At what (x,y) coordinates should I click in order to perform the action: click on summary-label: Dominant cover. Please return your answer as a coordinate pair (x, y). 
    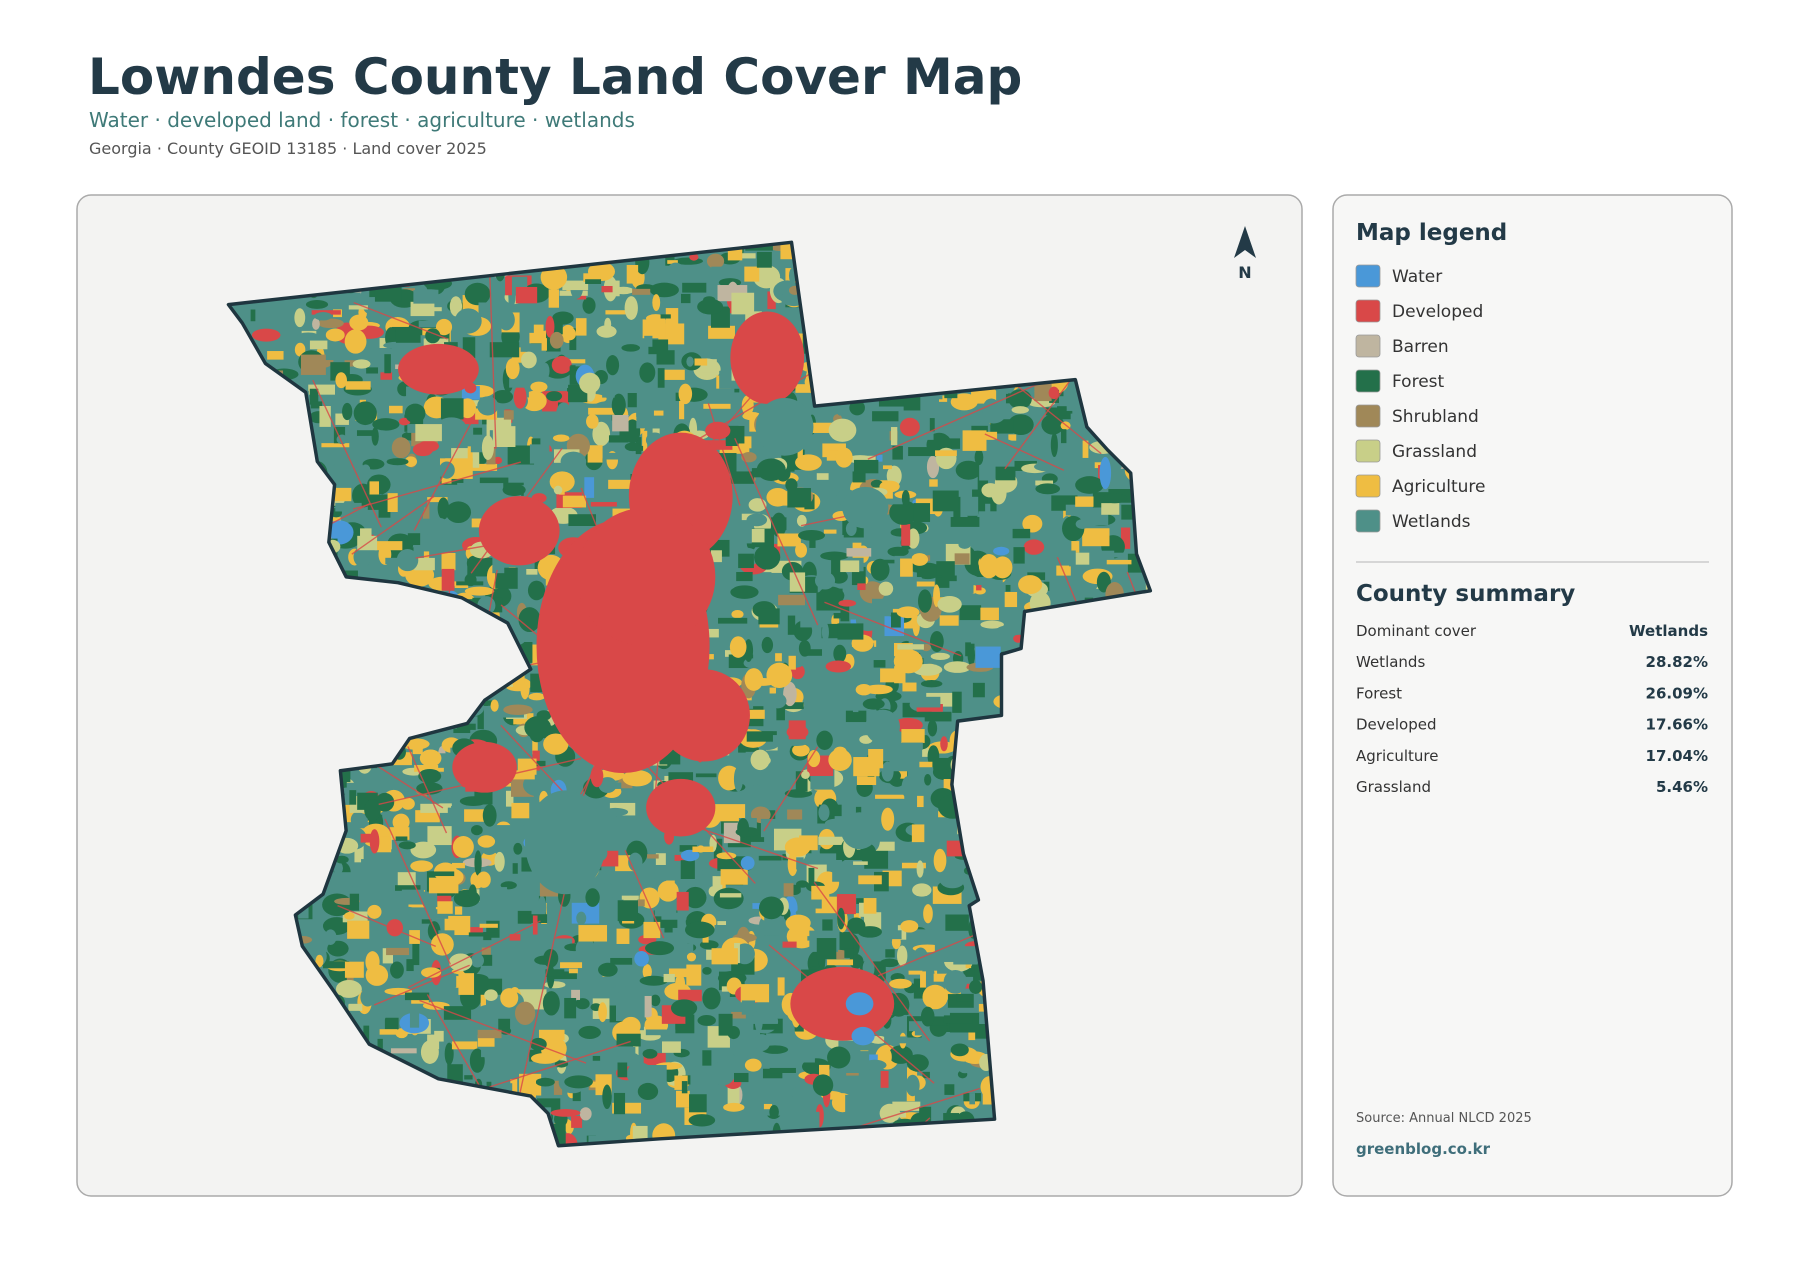
    Looking at the image, I should click on (1416, 631).